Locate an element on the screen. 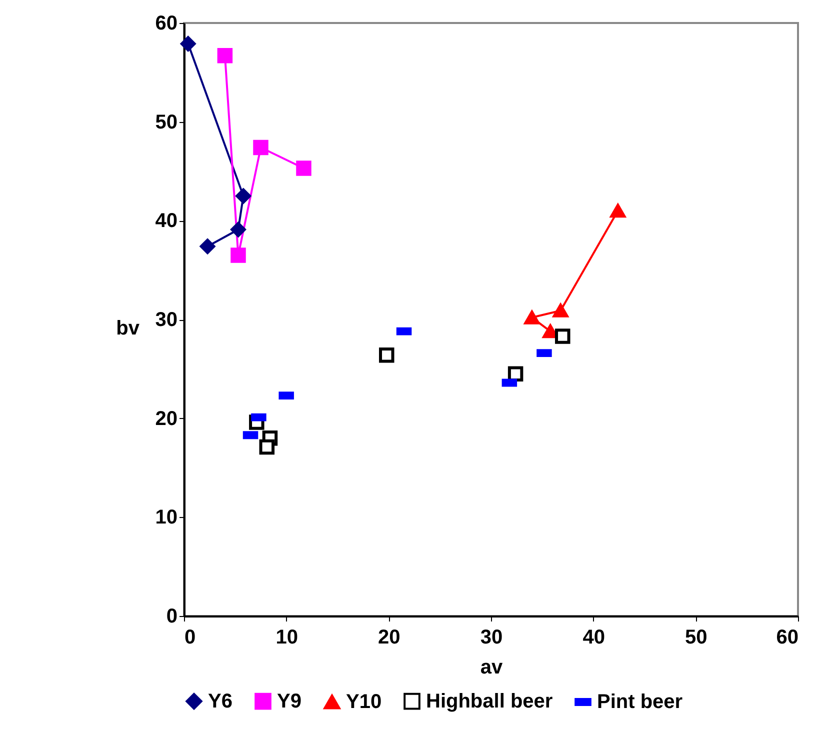 The width and height of the screenshot is (818, 753). legend-label: Y10 is located at coordinates (364, 701).